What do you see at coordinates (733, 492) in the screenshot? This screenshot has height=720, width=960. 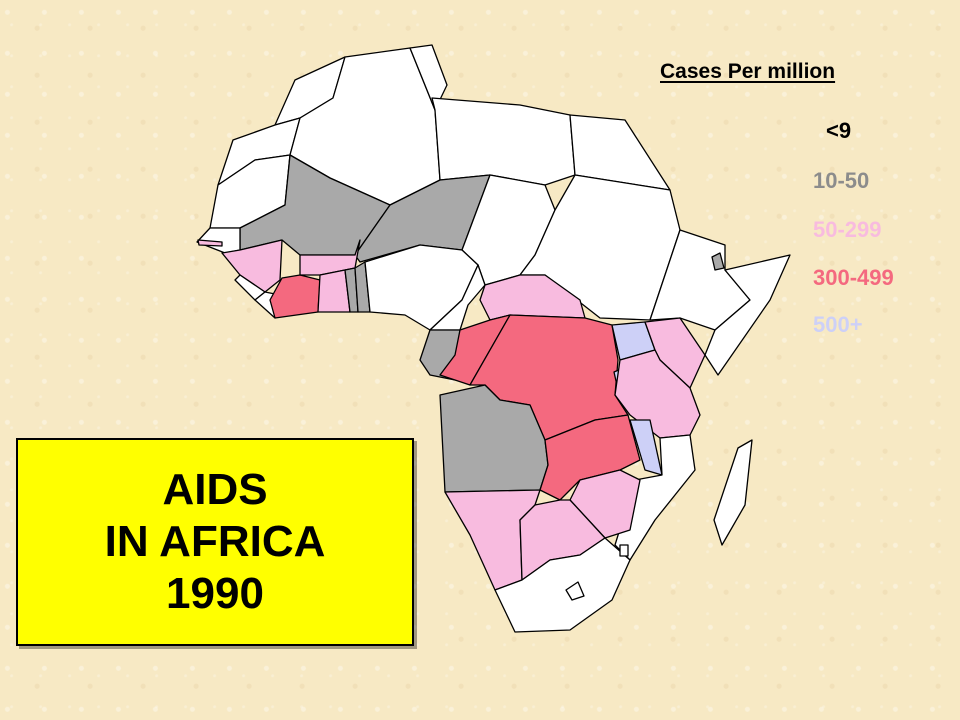 I see `country-madagascar` at bounding box center [733, 492].